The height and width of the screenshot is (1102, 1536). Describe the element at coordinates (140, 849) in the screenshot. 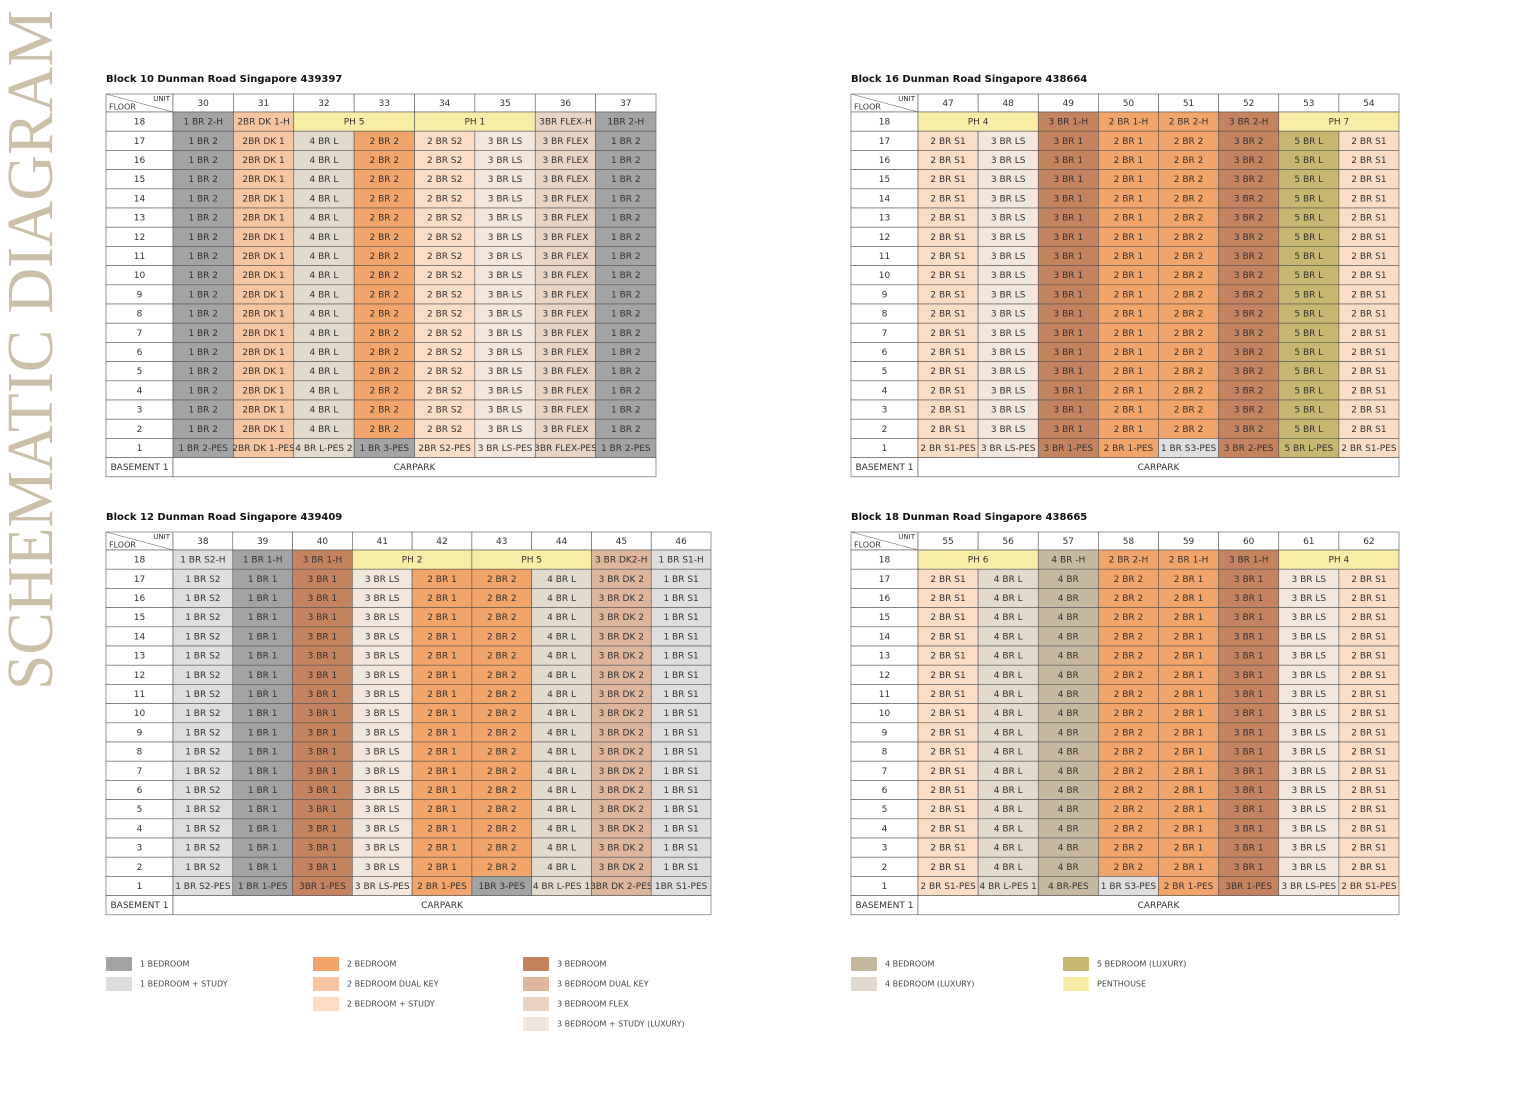

I see `cell-label: 3` at that location.